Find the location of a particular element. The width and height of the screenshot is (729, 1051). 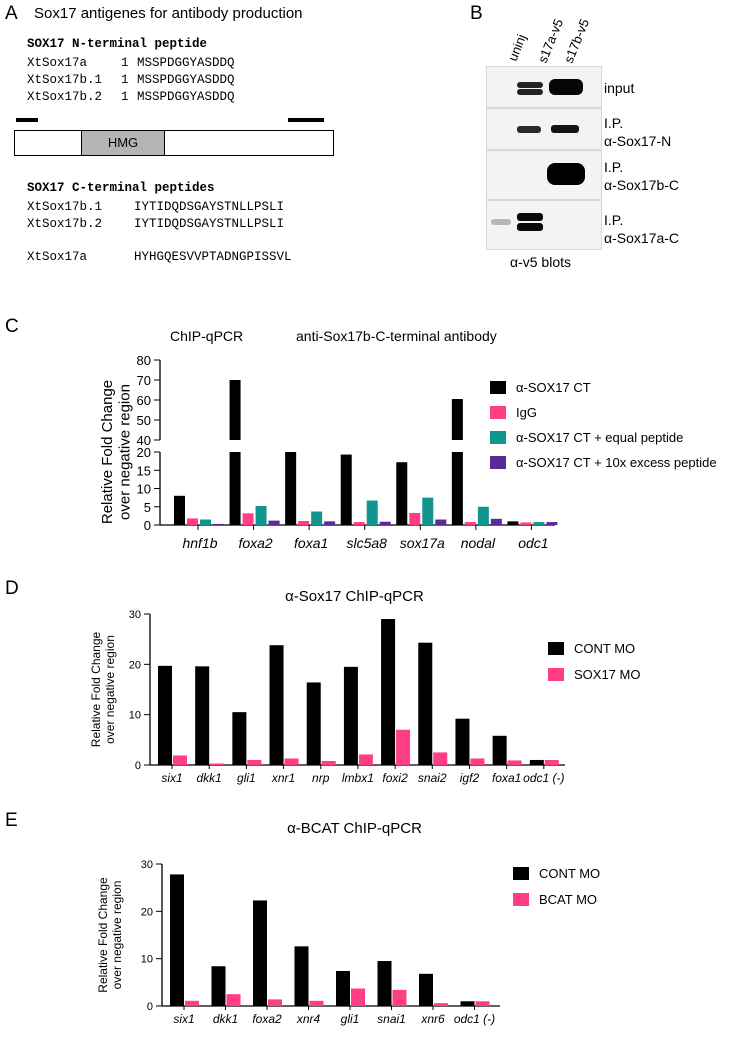

x-tick-label: six1 is located at coordinates (183, 1019).